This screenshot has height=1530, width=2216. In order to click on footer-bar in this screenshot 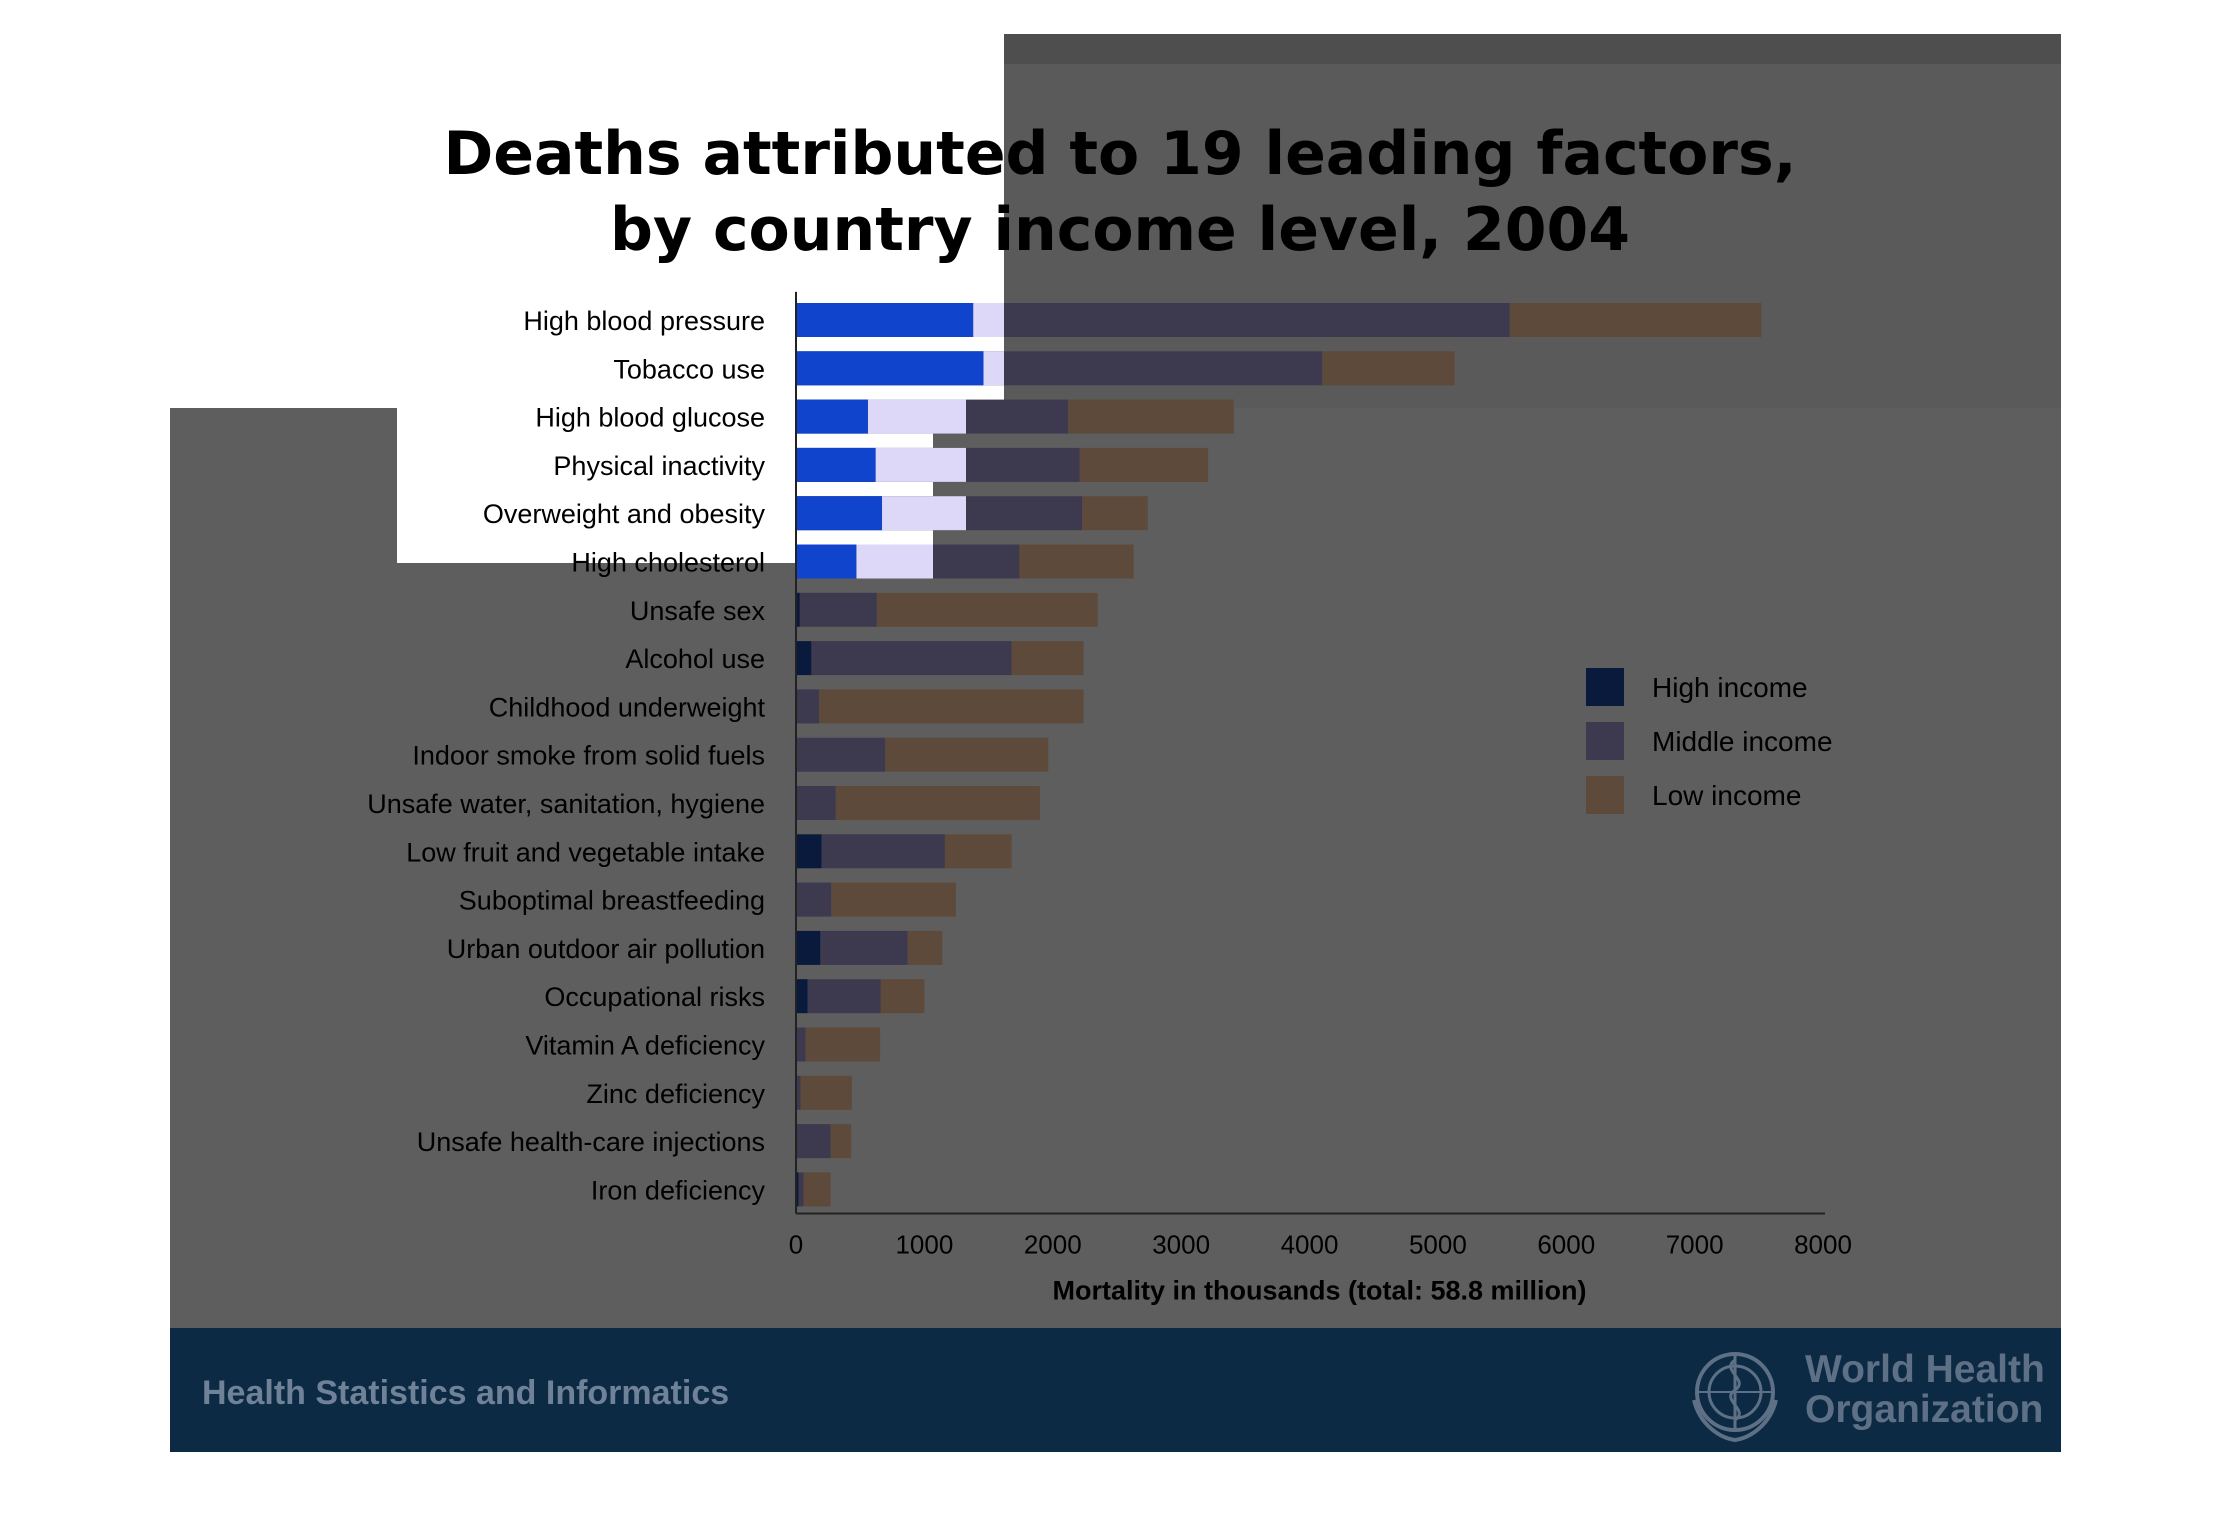, I will do `click(1115, 1390)`.